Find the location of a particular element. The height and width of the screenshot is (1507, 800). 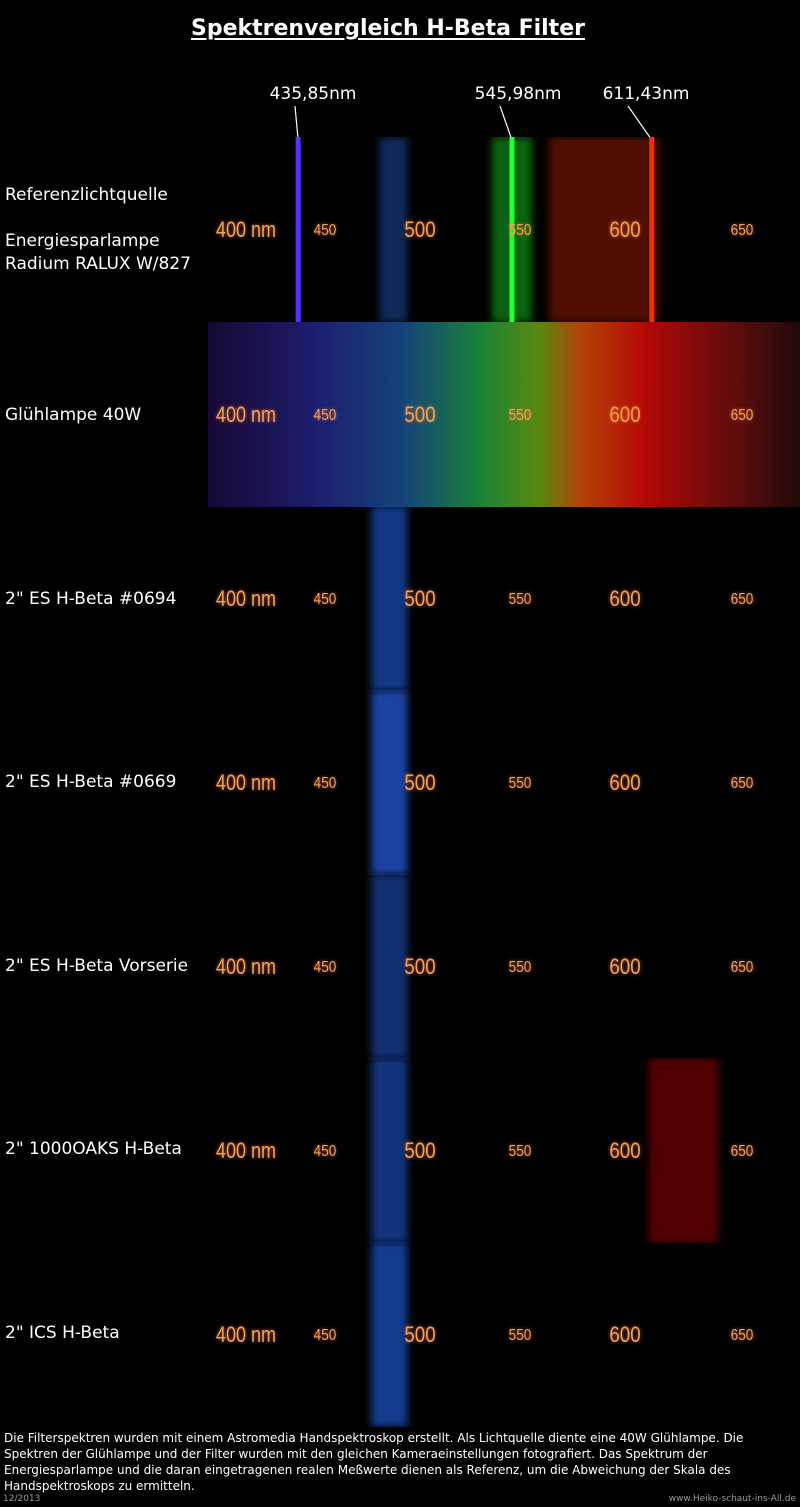

row-label-es0669: 2" ES H-Beta #0669 is located at coordinates (91, 782).